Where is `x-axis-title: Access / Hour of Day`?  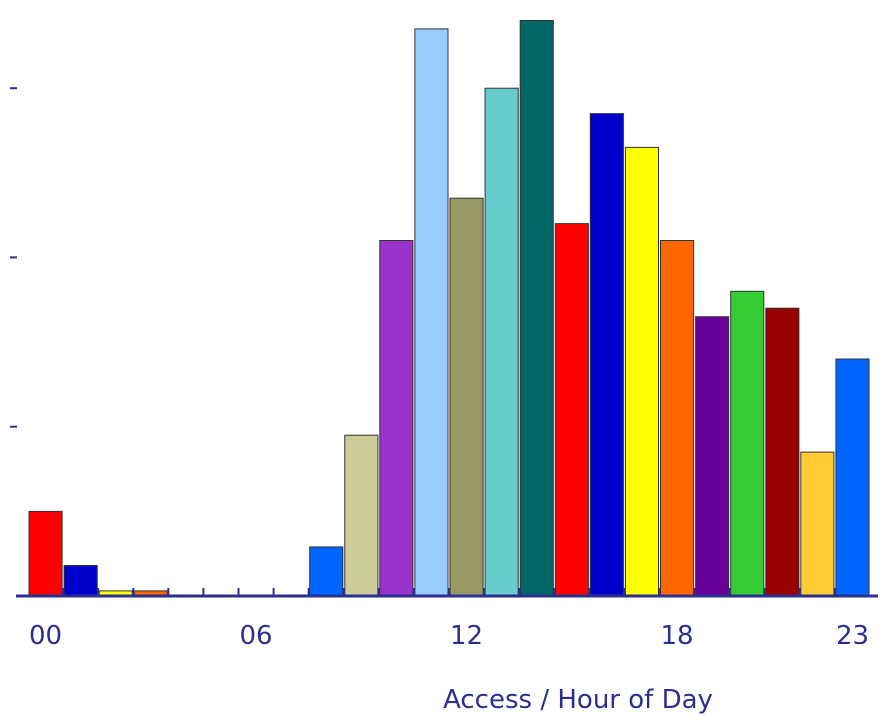 x-axis-title: Access / Hour of Day is located at coordinates (578, 700).